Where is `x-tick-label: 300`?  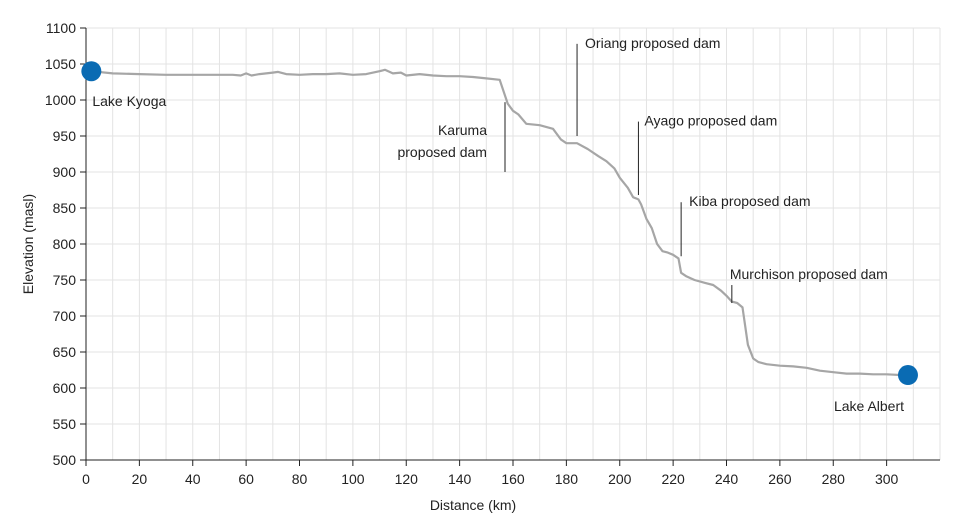 x-tick-label: 300 is located at coordinates (887, 479).